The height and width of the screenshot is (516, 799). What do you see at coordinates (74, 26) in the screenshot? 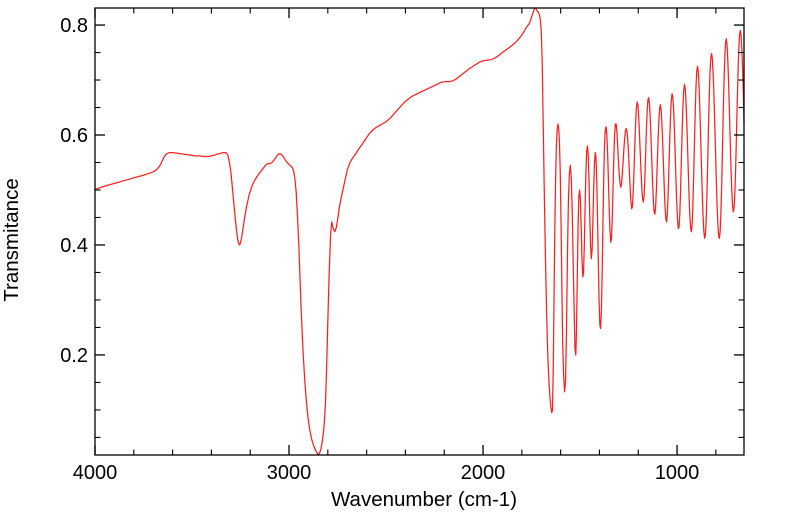
I see `y-tick-label: 0.8` at bounding box center [74, 26].